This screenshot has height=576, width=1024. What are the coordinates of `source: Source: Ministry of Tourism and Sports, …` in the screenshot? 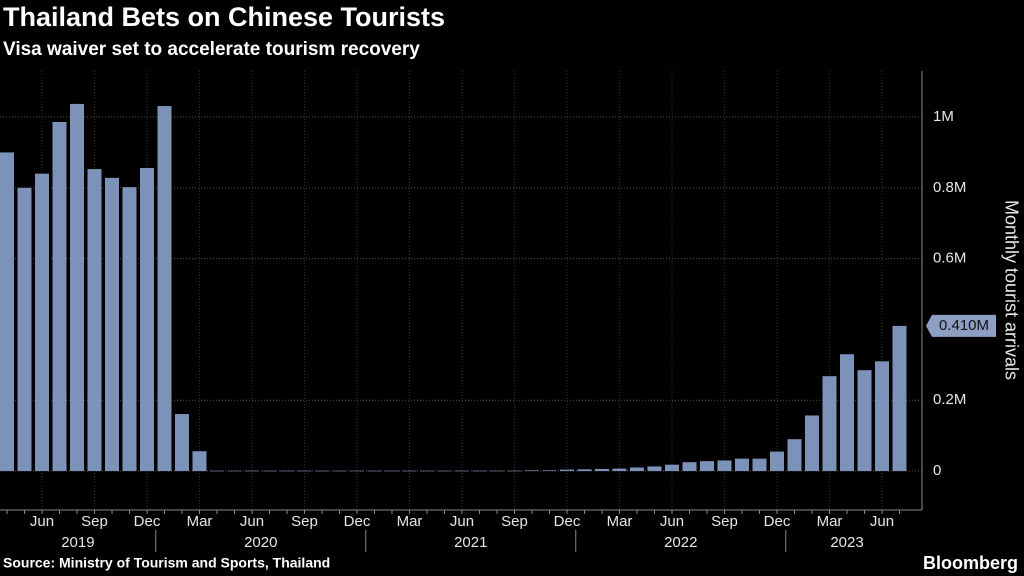 It's located at (166, 563).